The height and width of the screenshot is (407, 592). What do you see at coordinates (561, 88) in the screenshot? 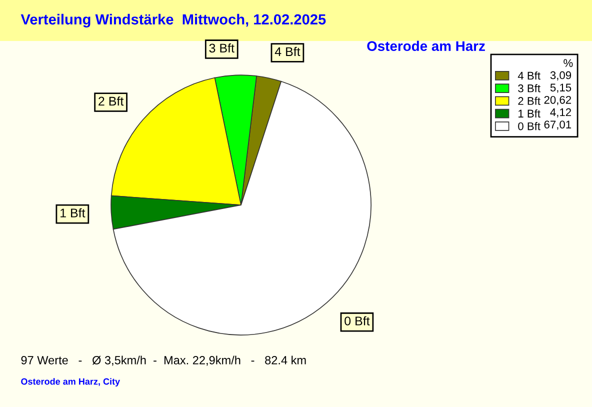
I see `data-label: 5,15` at bounding box center [561, 88].